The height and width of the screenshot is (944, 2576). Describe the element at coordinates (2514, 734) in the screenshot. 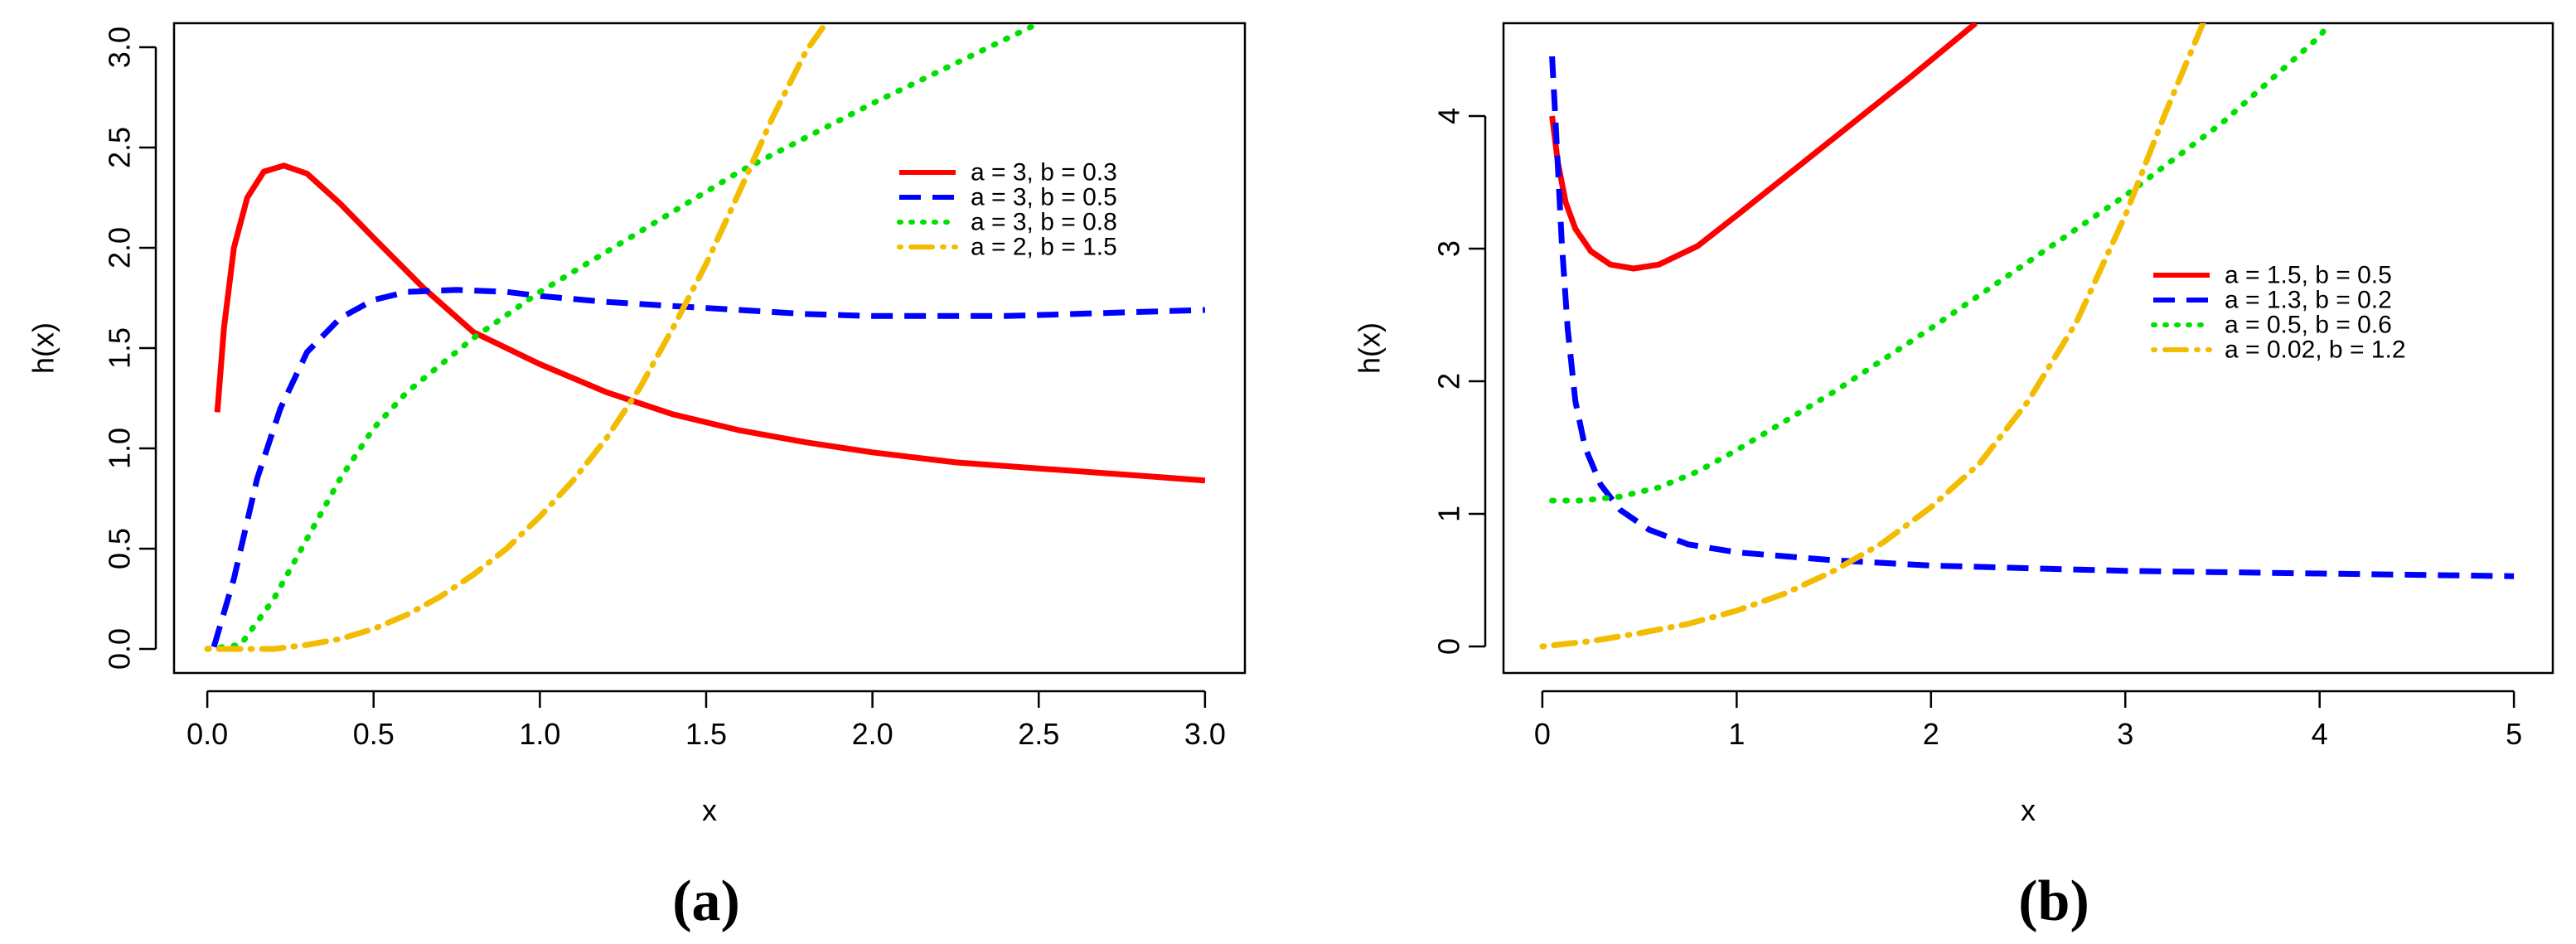

I see `x-tick-label: 5` at that location.